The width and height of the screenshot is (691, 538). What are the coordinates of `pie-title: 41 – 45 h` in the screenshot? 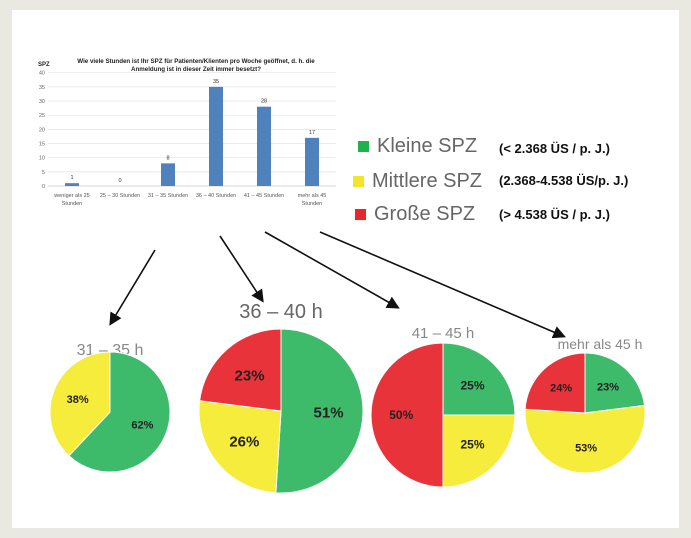 It's located at (443, 333).